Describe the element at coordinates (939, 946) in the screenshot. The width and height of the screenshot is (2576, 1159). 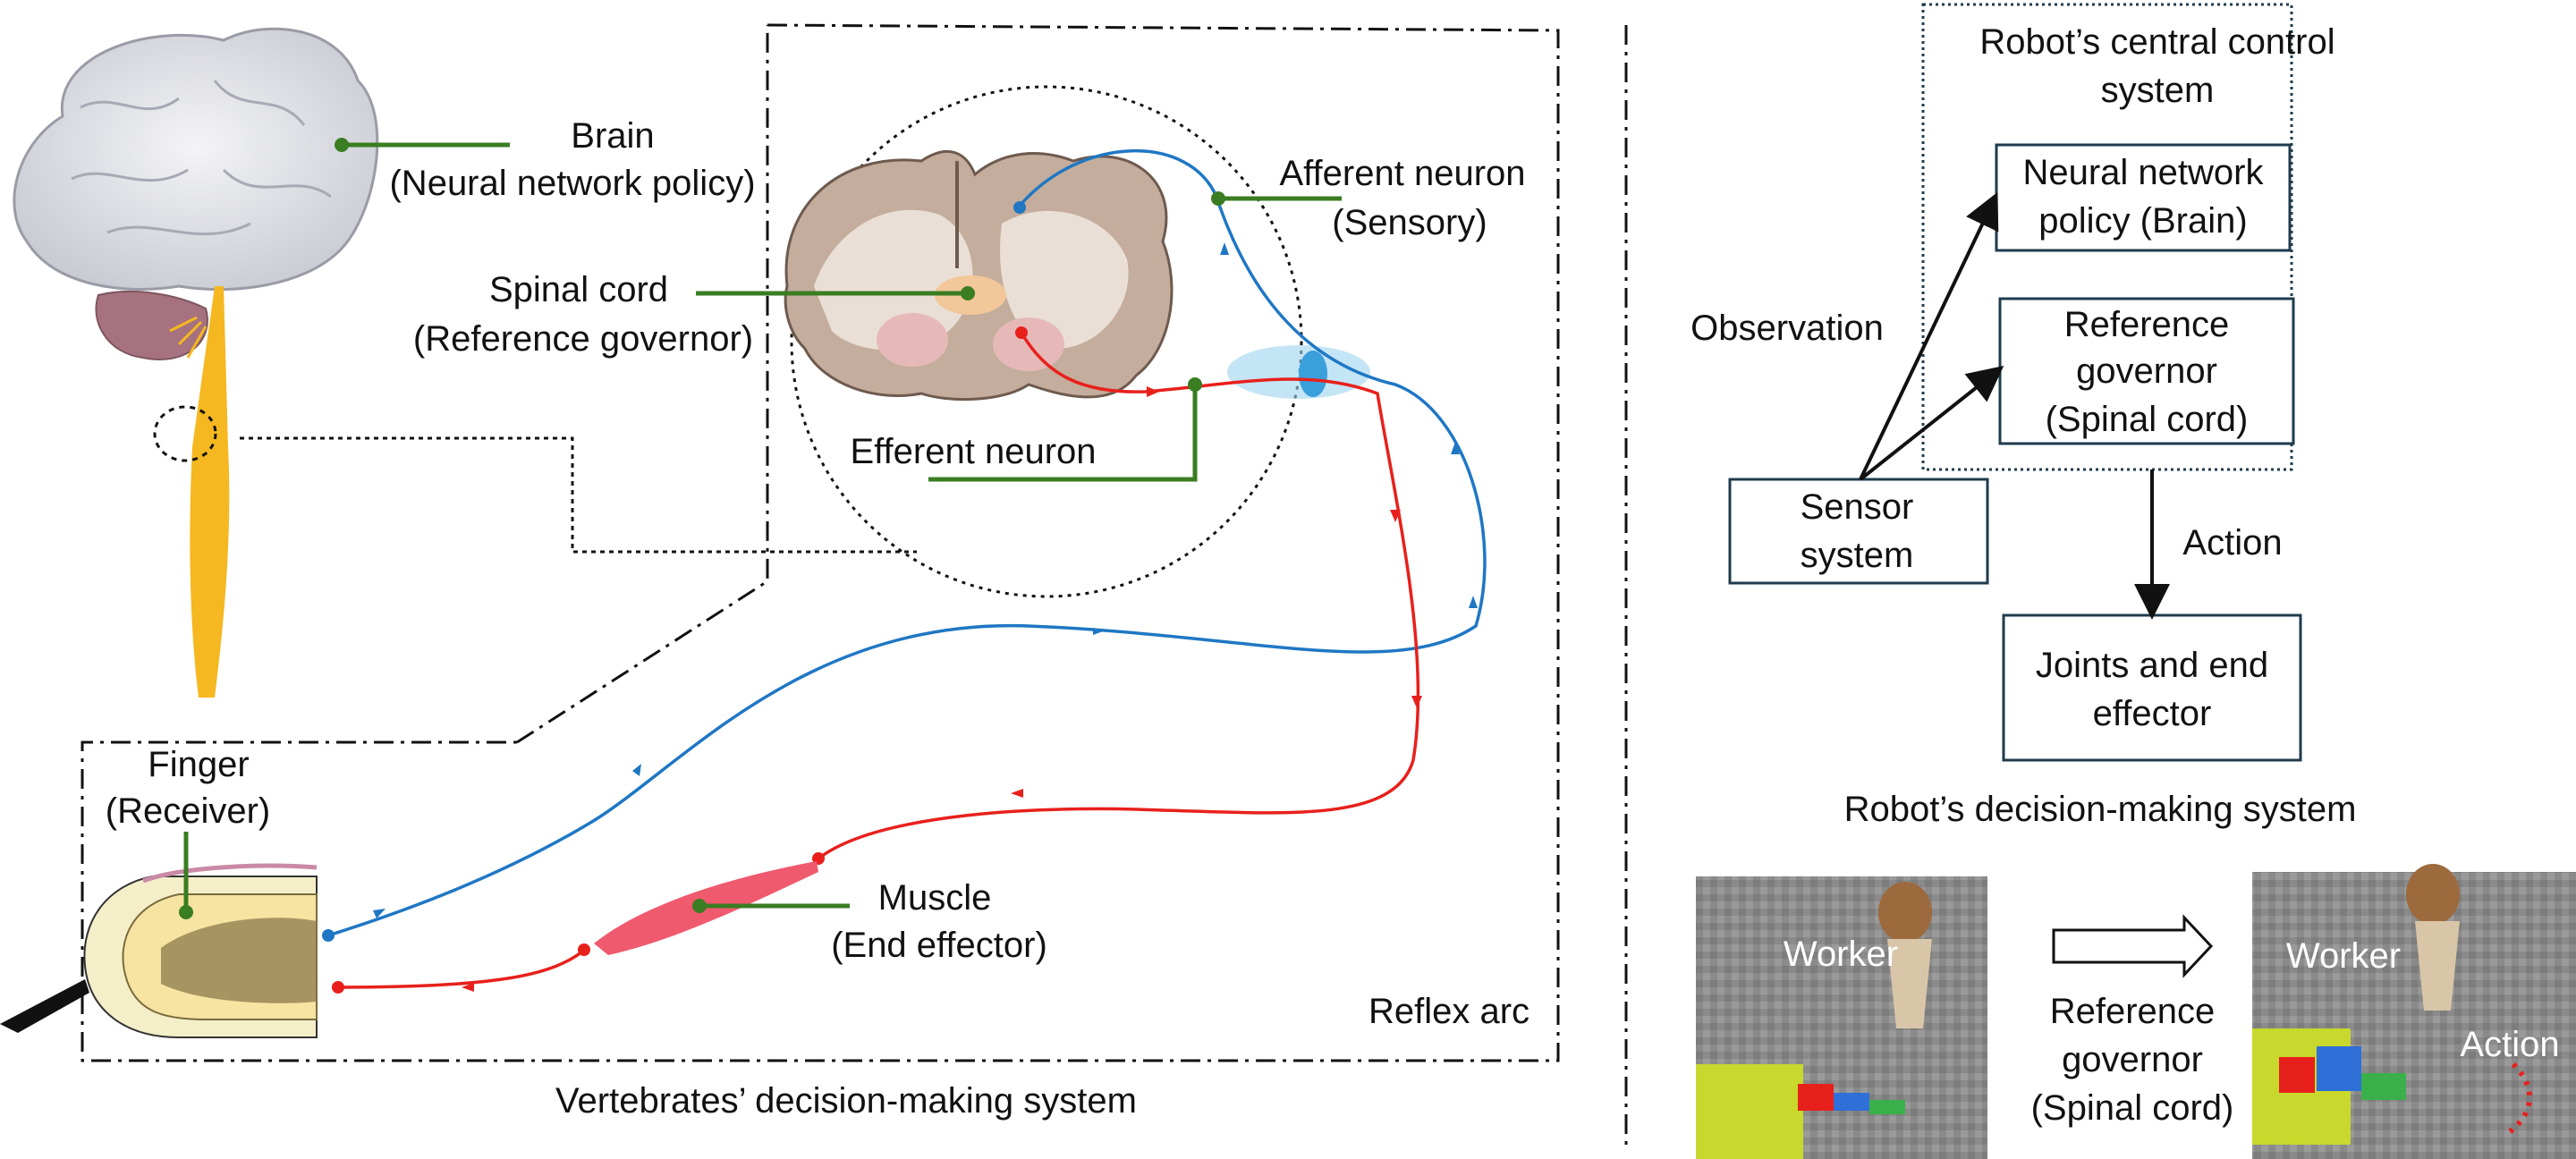
I see `muscle-sublabel: (End effector)` at that location.